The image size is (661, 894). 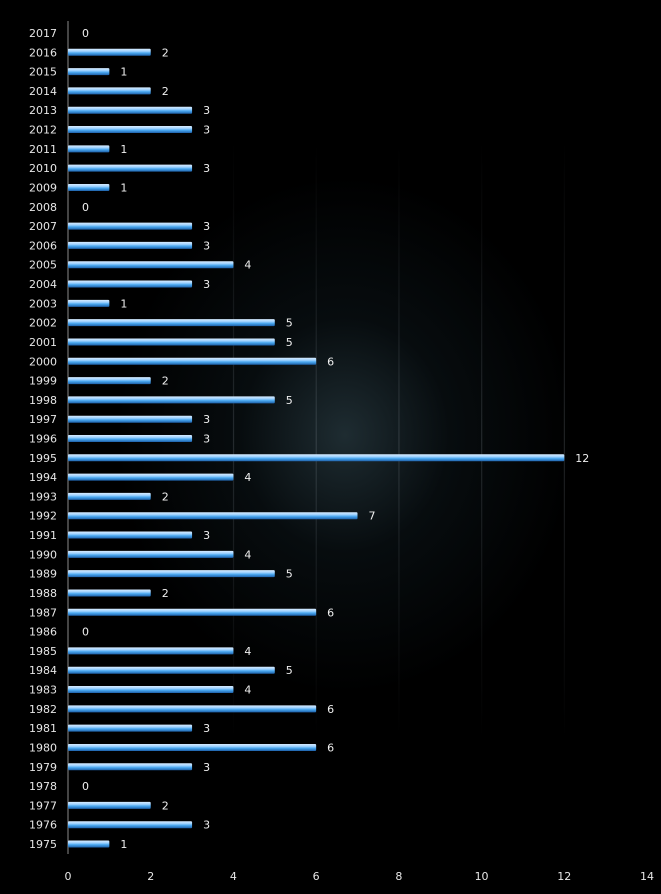 What do you see at coordinates (316, 876) in the screenshot?
I see `x-tick-label: 6` at bounding box center [316, 876].